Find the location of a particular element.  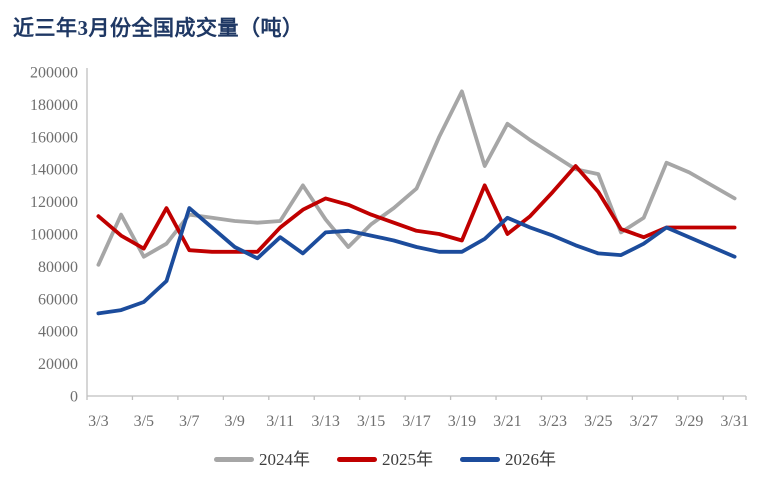

x-axis-tick-label: 3/25 is located at coordinates (598, 421).